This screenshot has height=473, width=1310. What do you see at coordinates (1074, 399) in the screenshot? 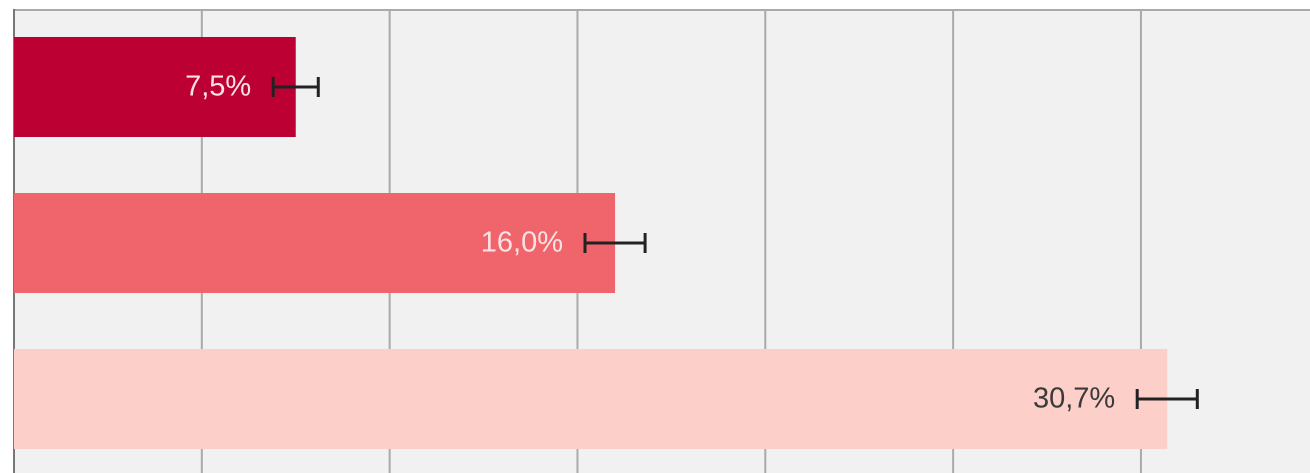
I see `value-label: 30,7%` at bounding box center [1074, 399].